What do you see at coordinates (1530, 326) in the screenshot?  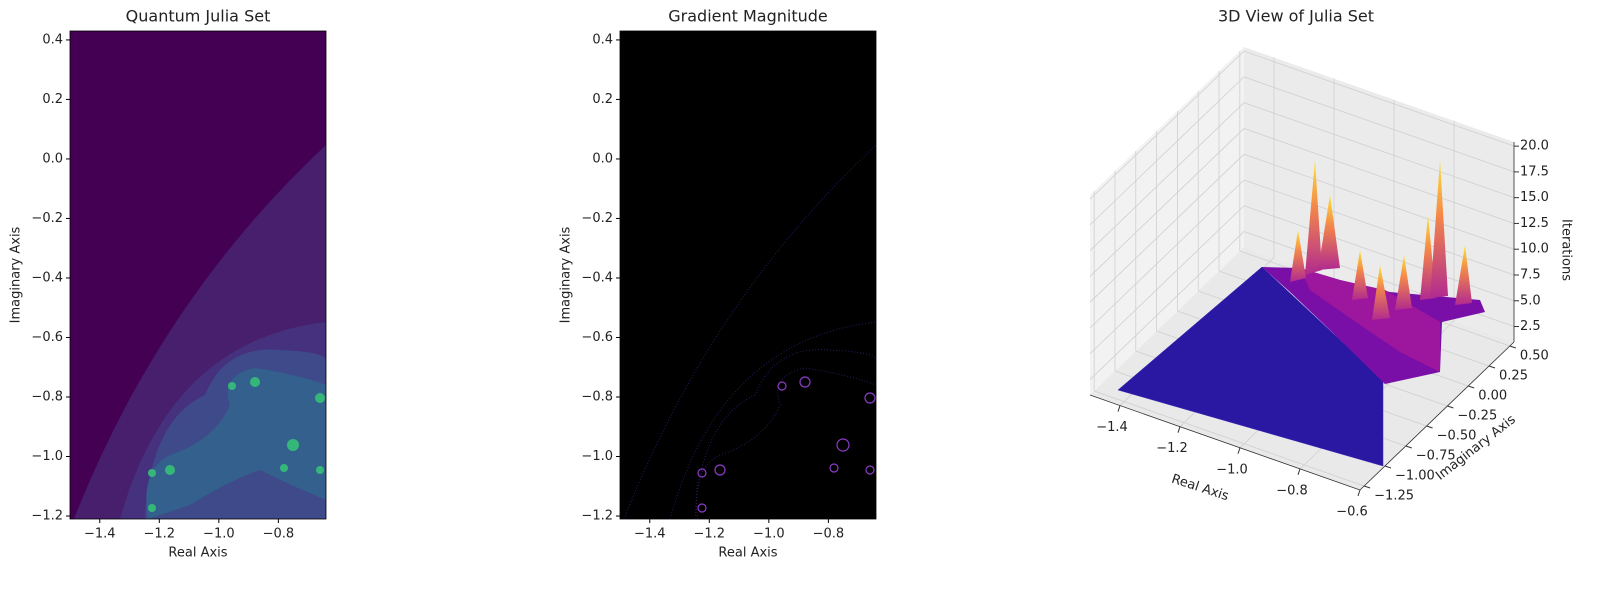 I see `z-tick-label: 2.5` at bounding box center [1530, 326].